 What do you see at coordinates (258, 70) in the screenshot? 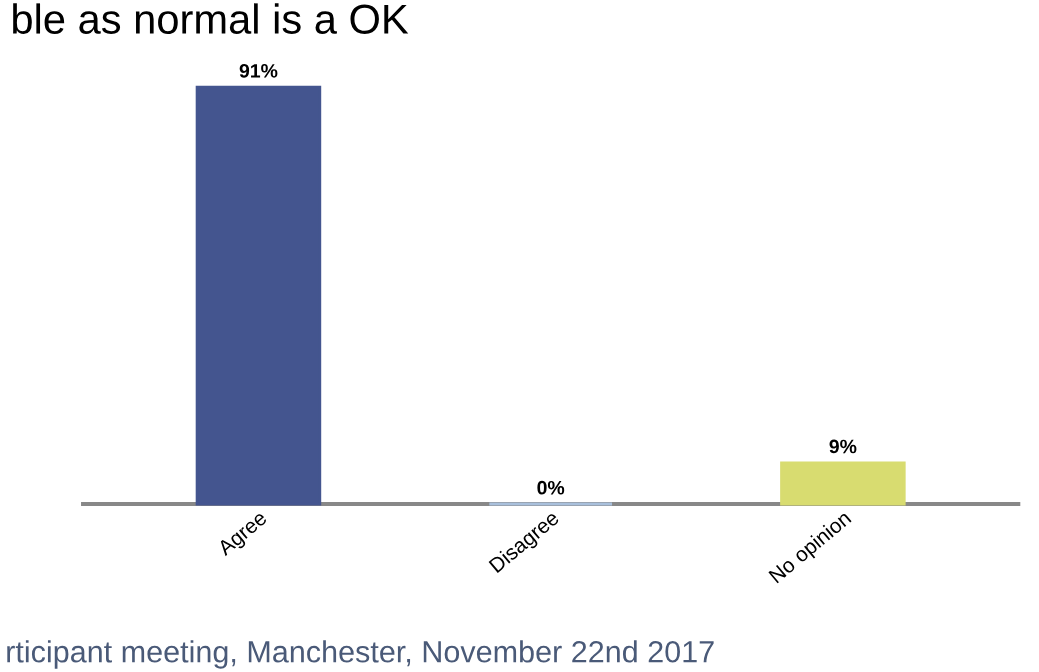
I see `data-label: 91%` at bounding box center [258, 70].